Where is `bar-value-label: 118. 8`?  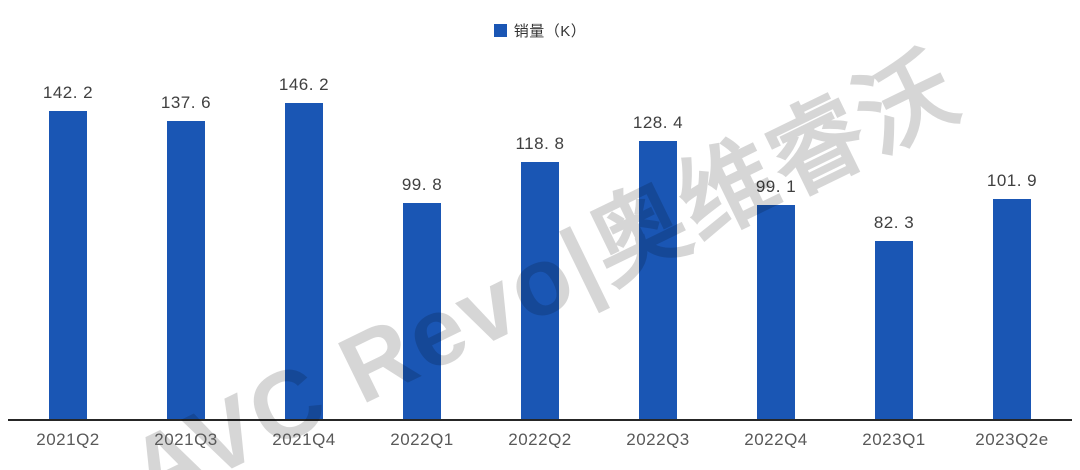
bar-value-label: 118. 8 is located at coordinates (540, 143).